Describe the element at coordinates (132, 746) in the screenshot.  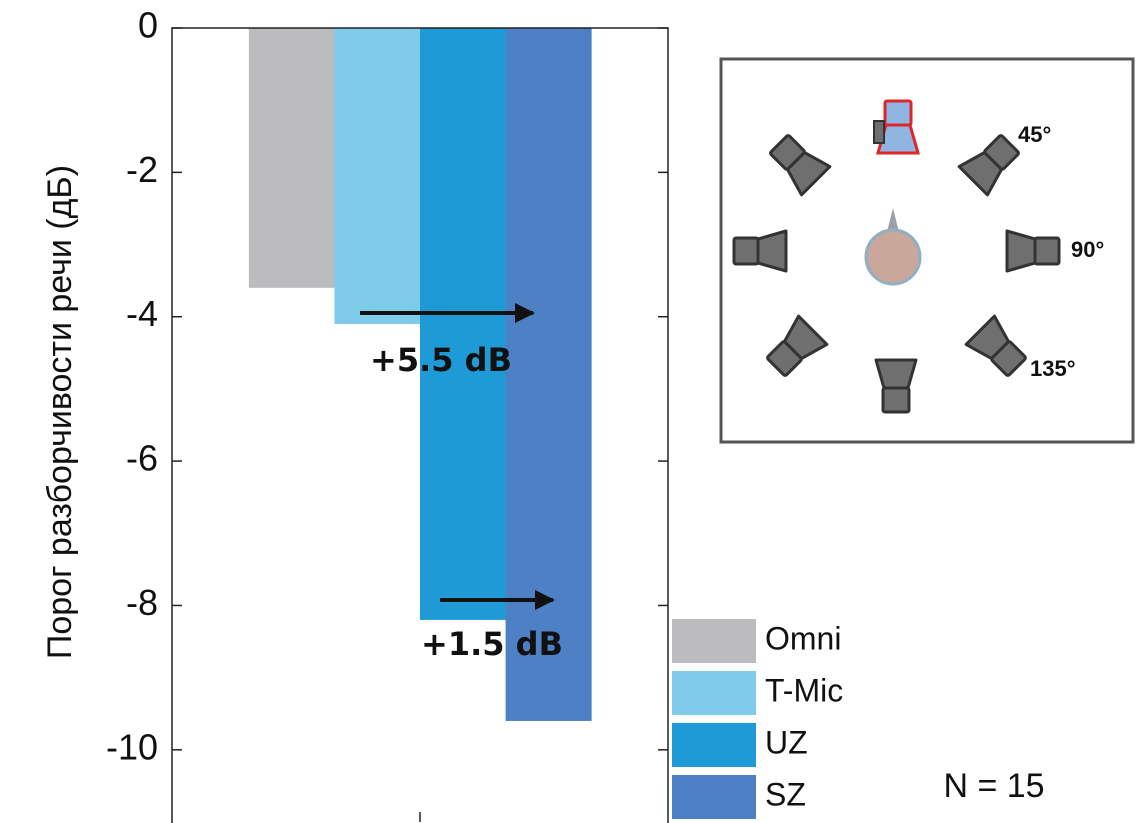
I see `y-tick-label: -10` at that location.